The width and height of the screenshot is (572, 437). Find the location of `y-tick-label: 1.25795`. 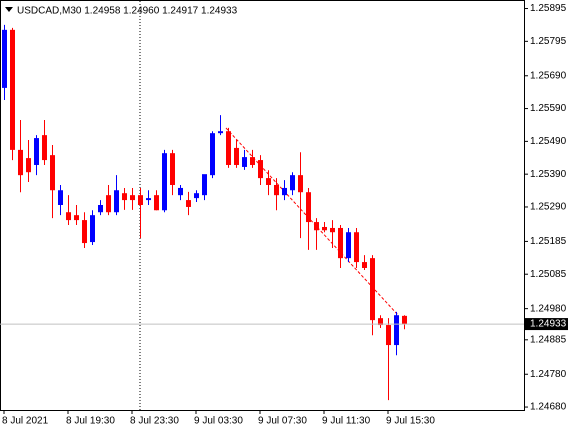

y-tick-label: 1.25795 is located at coordinates (548, 41).